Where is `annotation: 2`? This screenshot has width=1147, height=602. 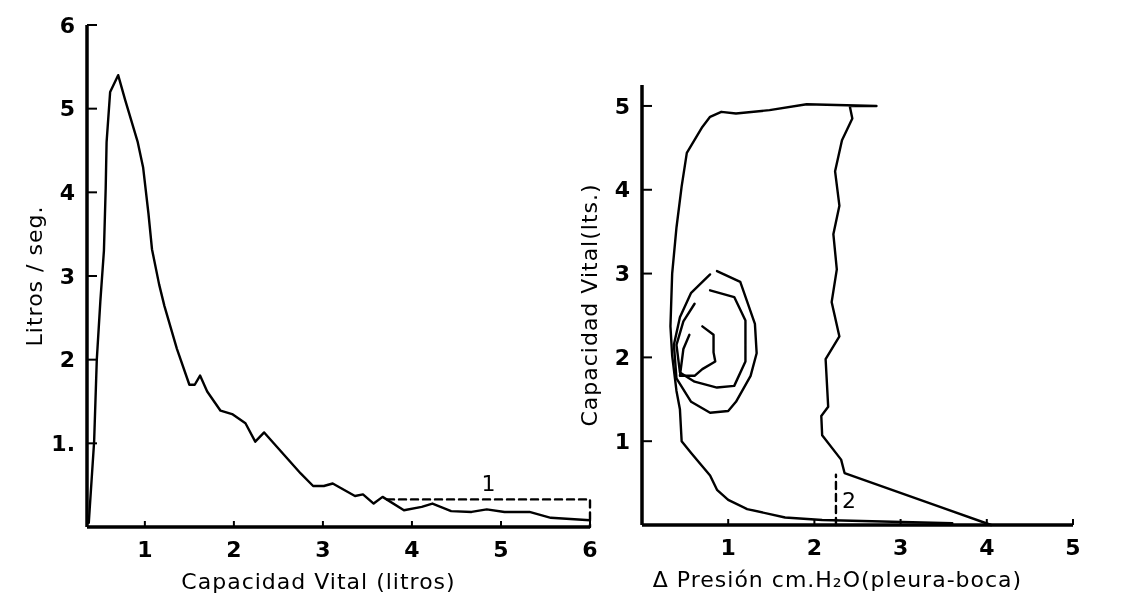
annotation: 2 is located at coordinates (848, 500).